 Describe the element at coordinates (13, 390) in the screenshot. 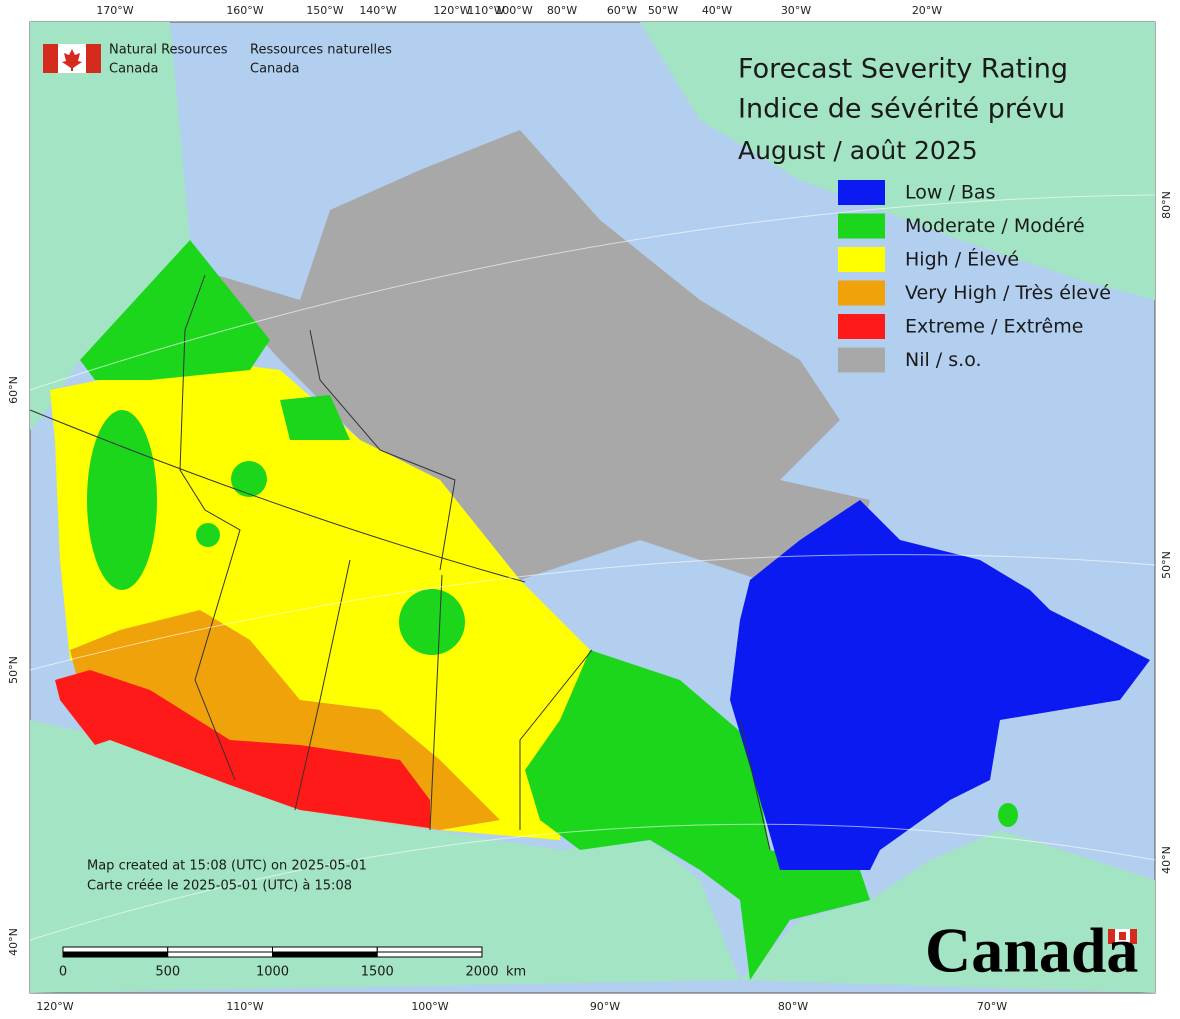

I see `latitude-label: 60°N` at that location.